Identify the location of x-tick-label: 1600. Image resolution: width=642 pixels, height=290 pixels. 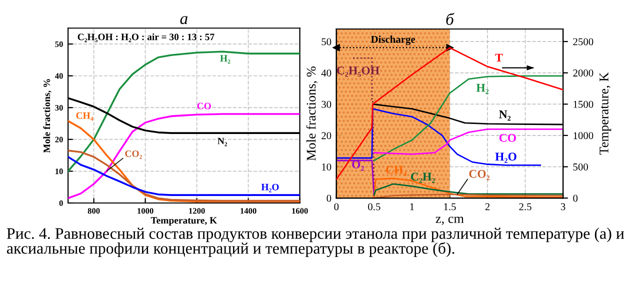
(300, 211).